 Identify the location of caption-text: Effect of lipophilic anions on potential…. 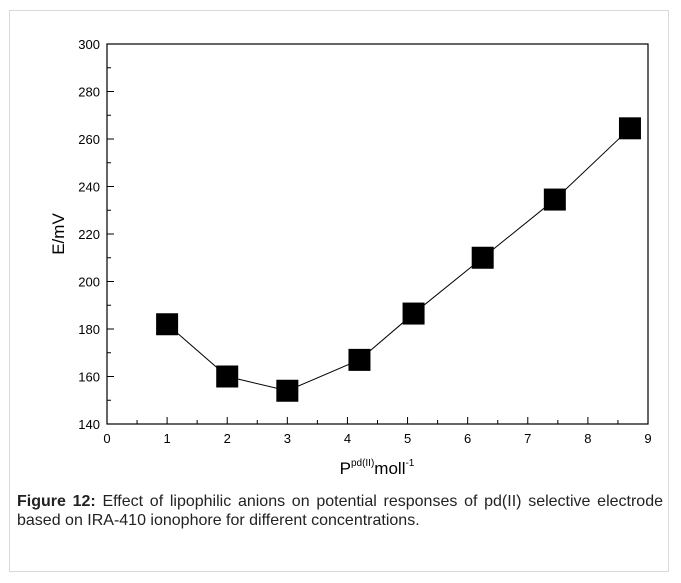
(340, 511).